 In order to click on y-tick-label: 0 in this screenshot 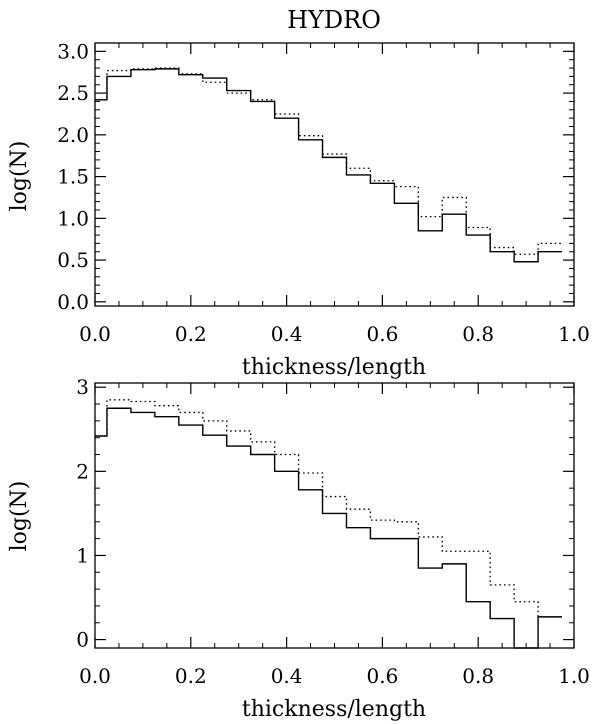, I will do `click(82, 640)`.